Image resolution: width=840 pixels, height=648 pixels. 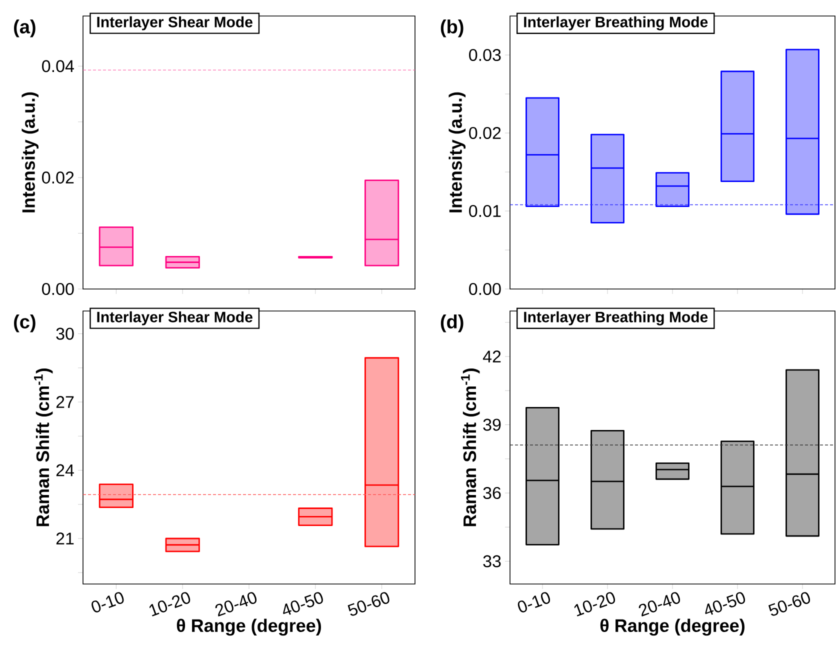 What do you see at coordinates (485, 211) in the screenshot?
I see `y-tick-label: 0.01` at bounding box center [485, 211].